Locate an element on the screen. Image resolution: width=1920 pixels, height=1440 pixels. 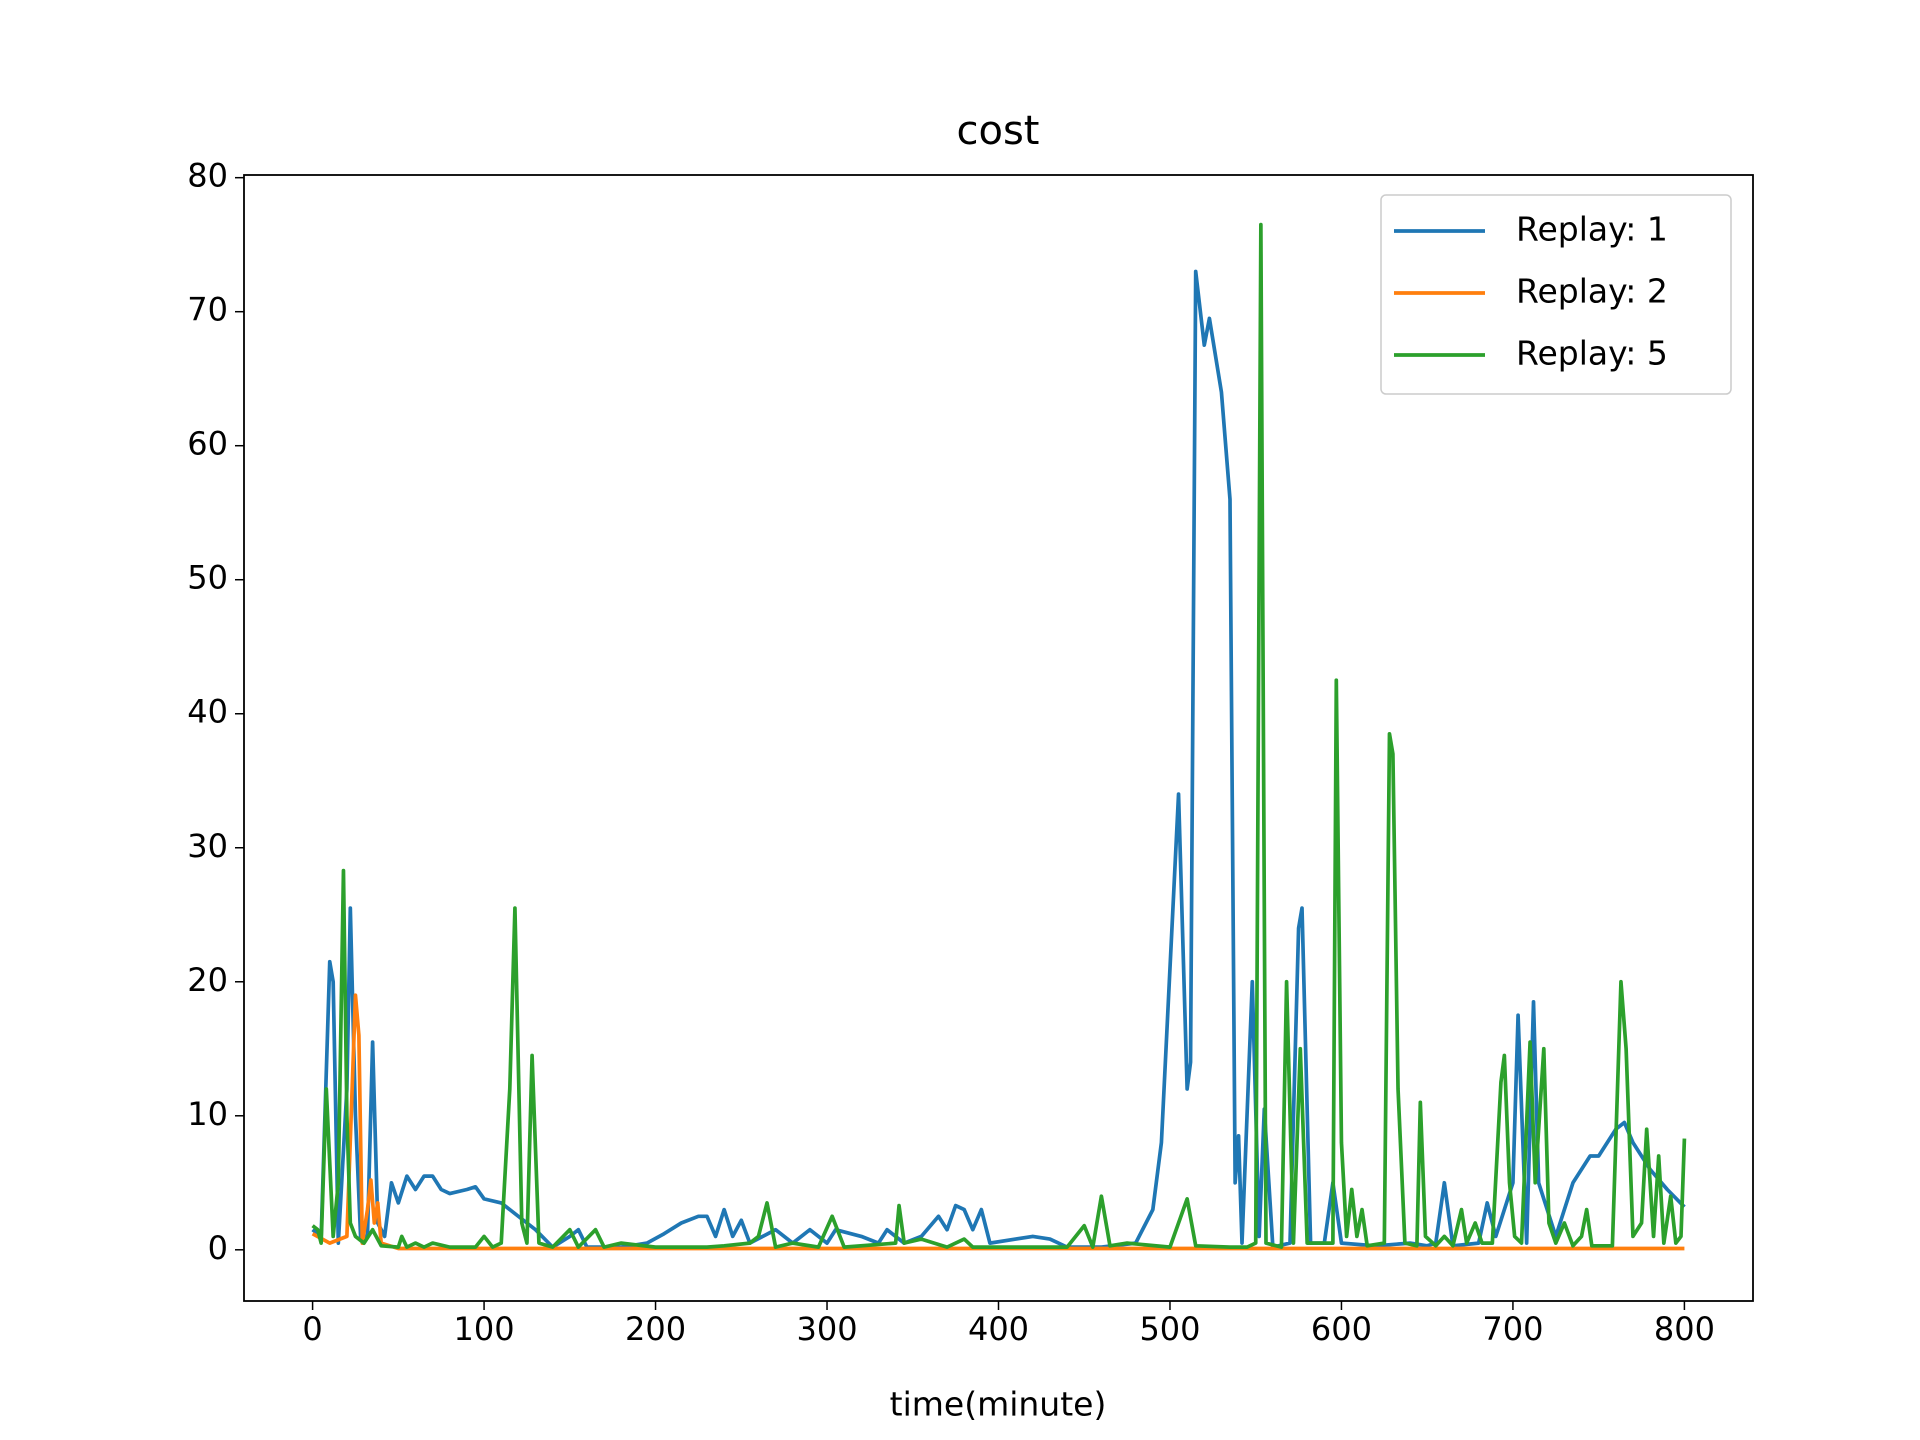
y-tick-label: 40 is located at coordinates (207, 712).